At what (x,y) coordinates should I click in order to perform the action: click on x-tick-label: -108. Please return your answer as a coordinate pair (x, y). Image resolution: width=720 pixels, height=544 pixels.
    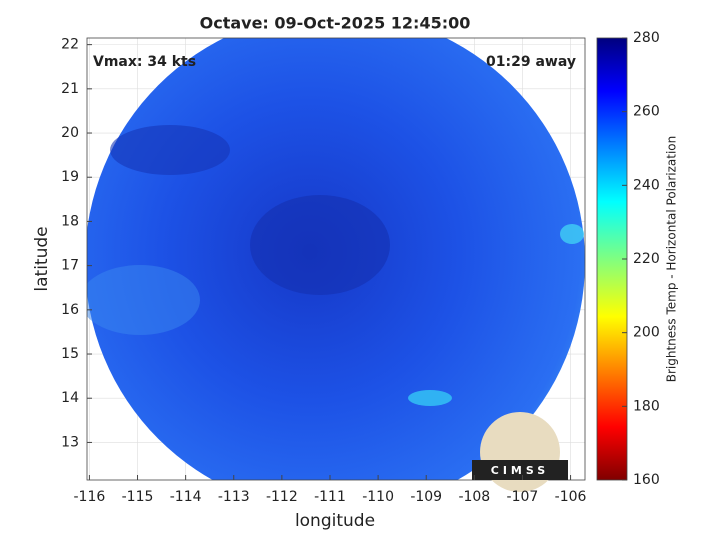
    Looking at the image, I should click on (474, 497).